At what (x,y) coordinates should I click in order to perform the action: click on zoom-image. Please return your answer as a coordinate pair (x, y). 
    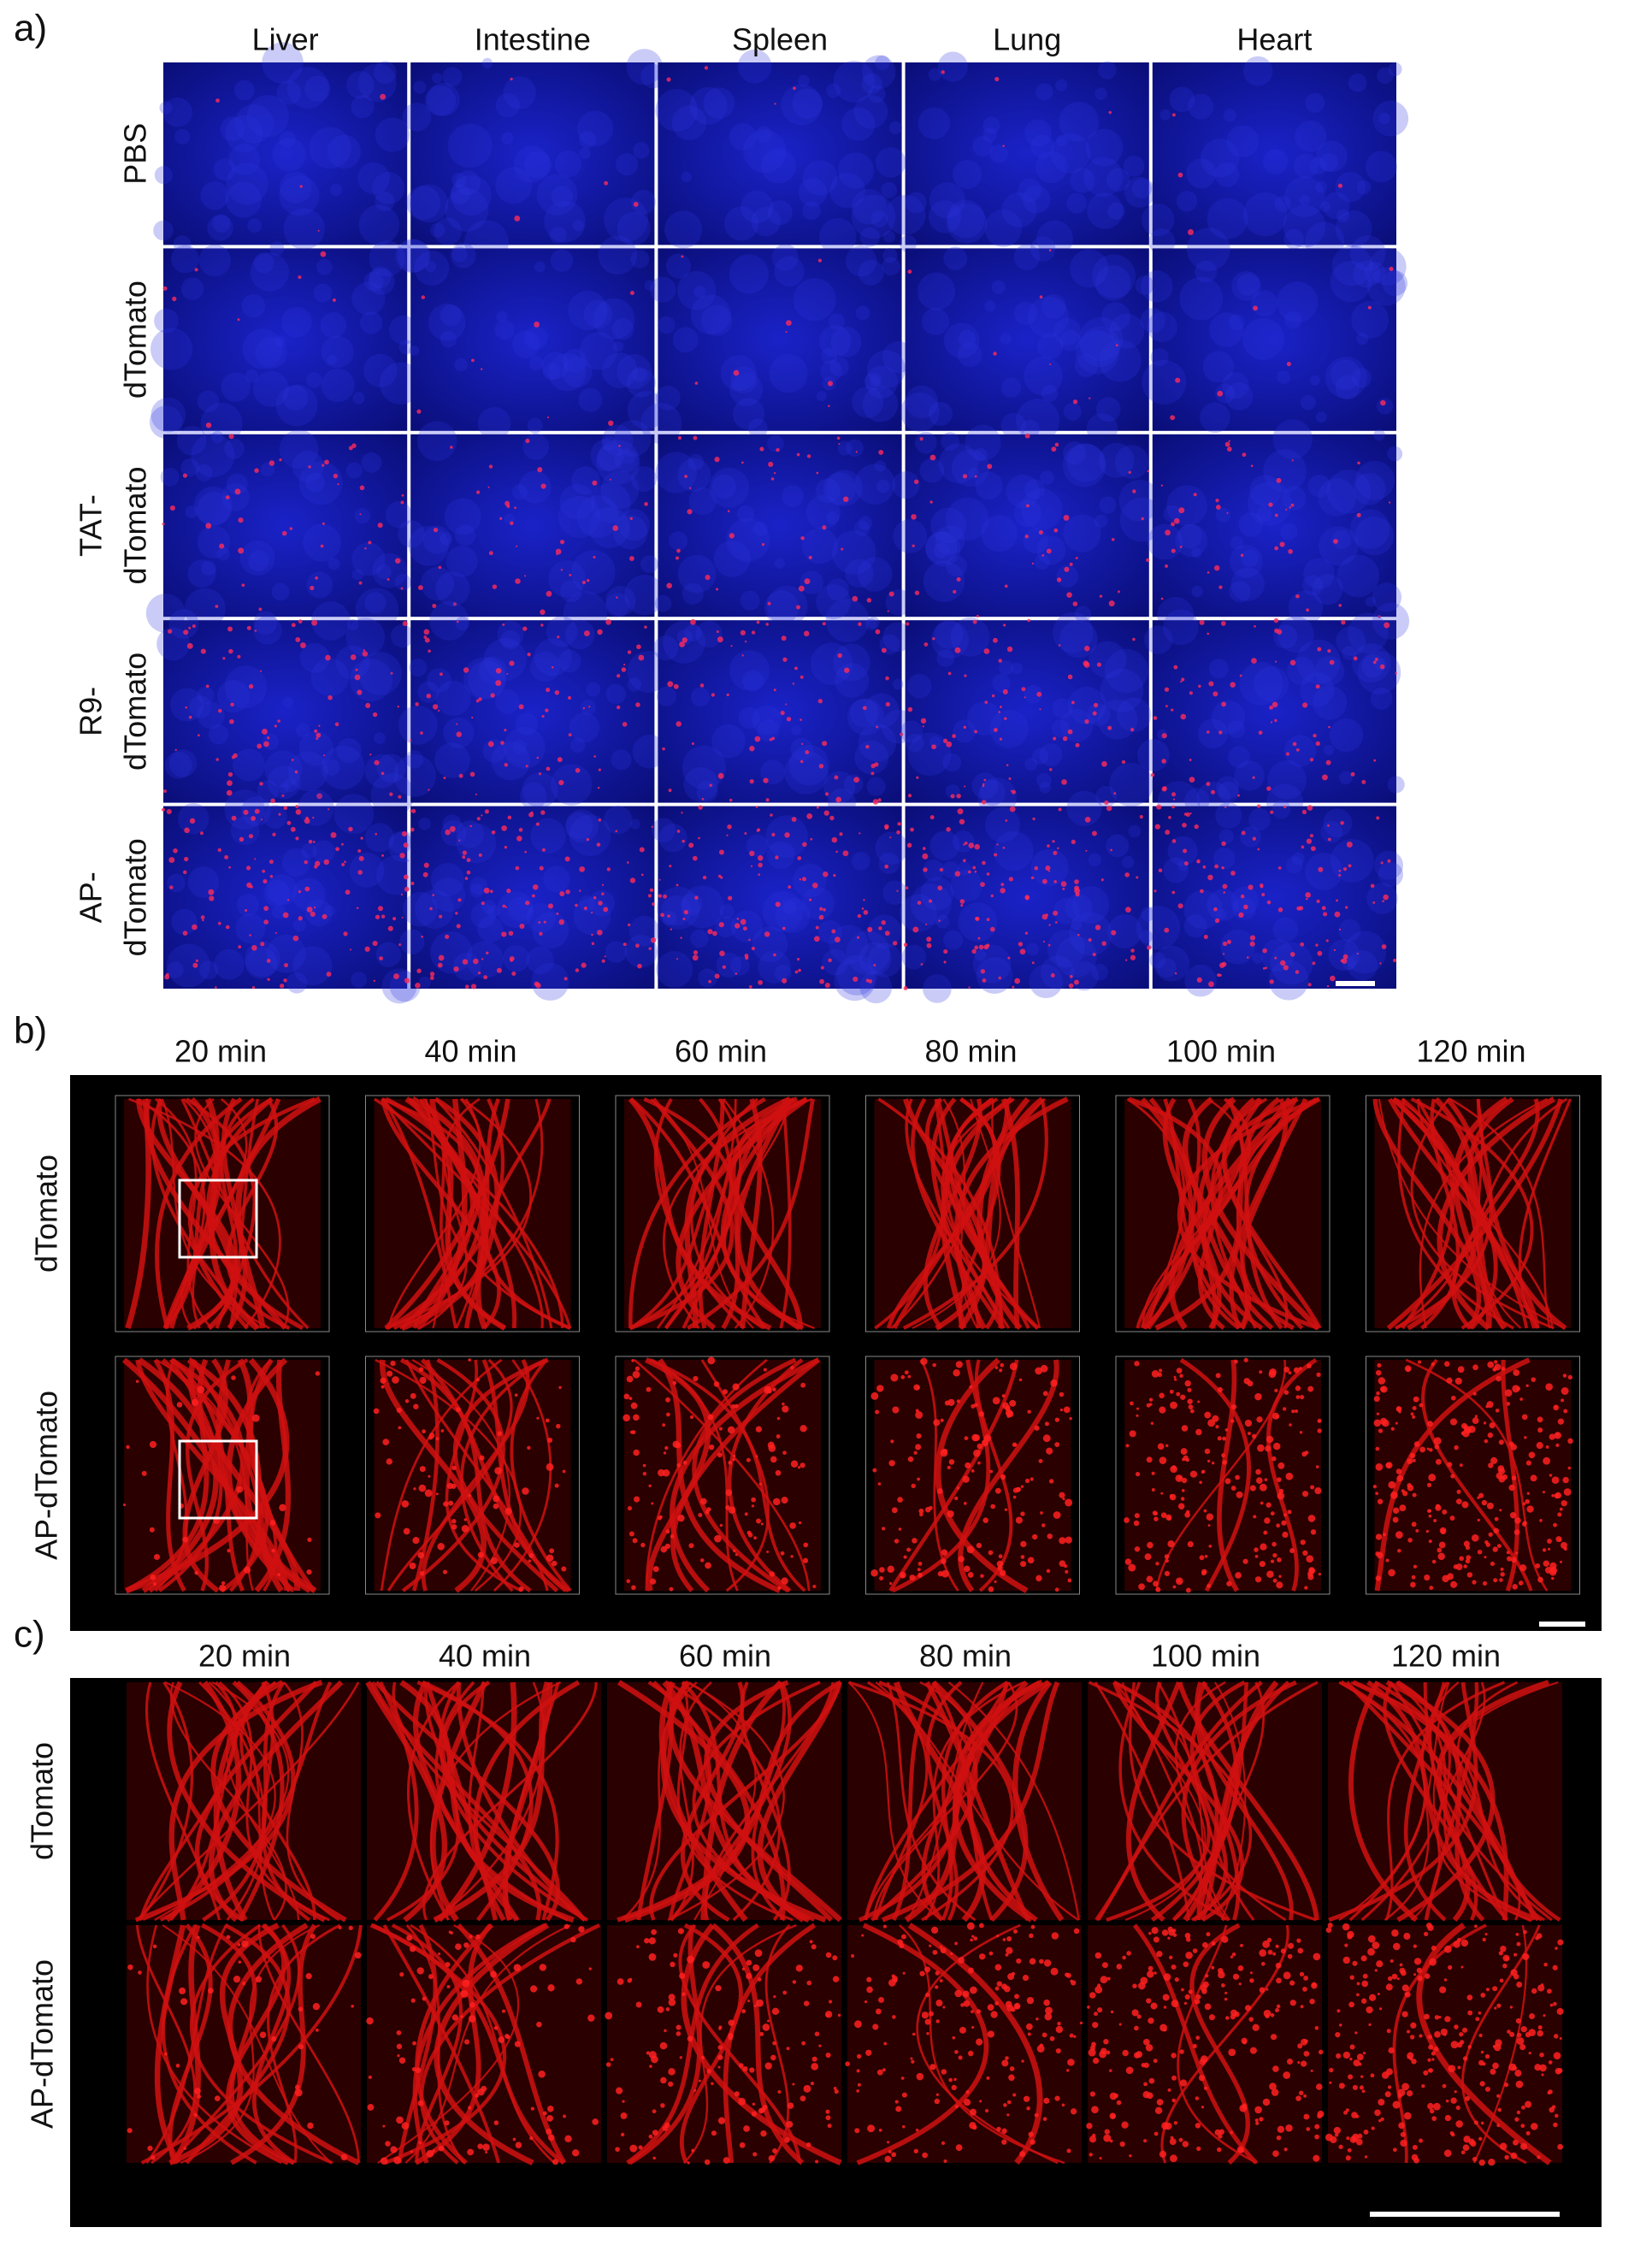
    Looking at the image, I should click on (724, 1802).